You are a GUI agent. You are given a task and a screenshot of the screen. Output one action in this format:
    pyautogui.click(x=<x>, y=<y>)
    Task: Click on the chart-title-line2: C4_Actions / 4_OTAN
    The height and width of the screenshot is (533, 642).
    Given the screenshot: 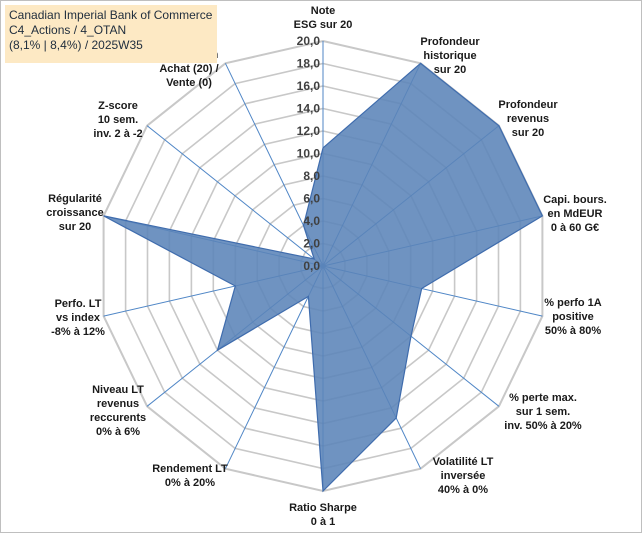 What is the action you would take?
    pyautogui.click(x=68, y=30)
    